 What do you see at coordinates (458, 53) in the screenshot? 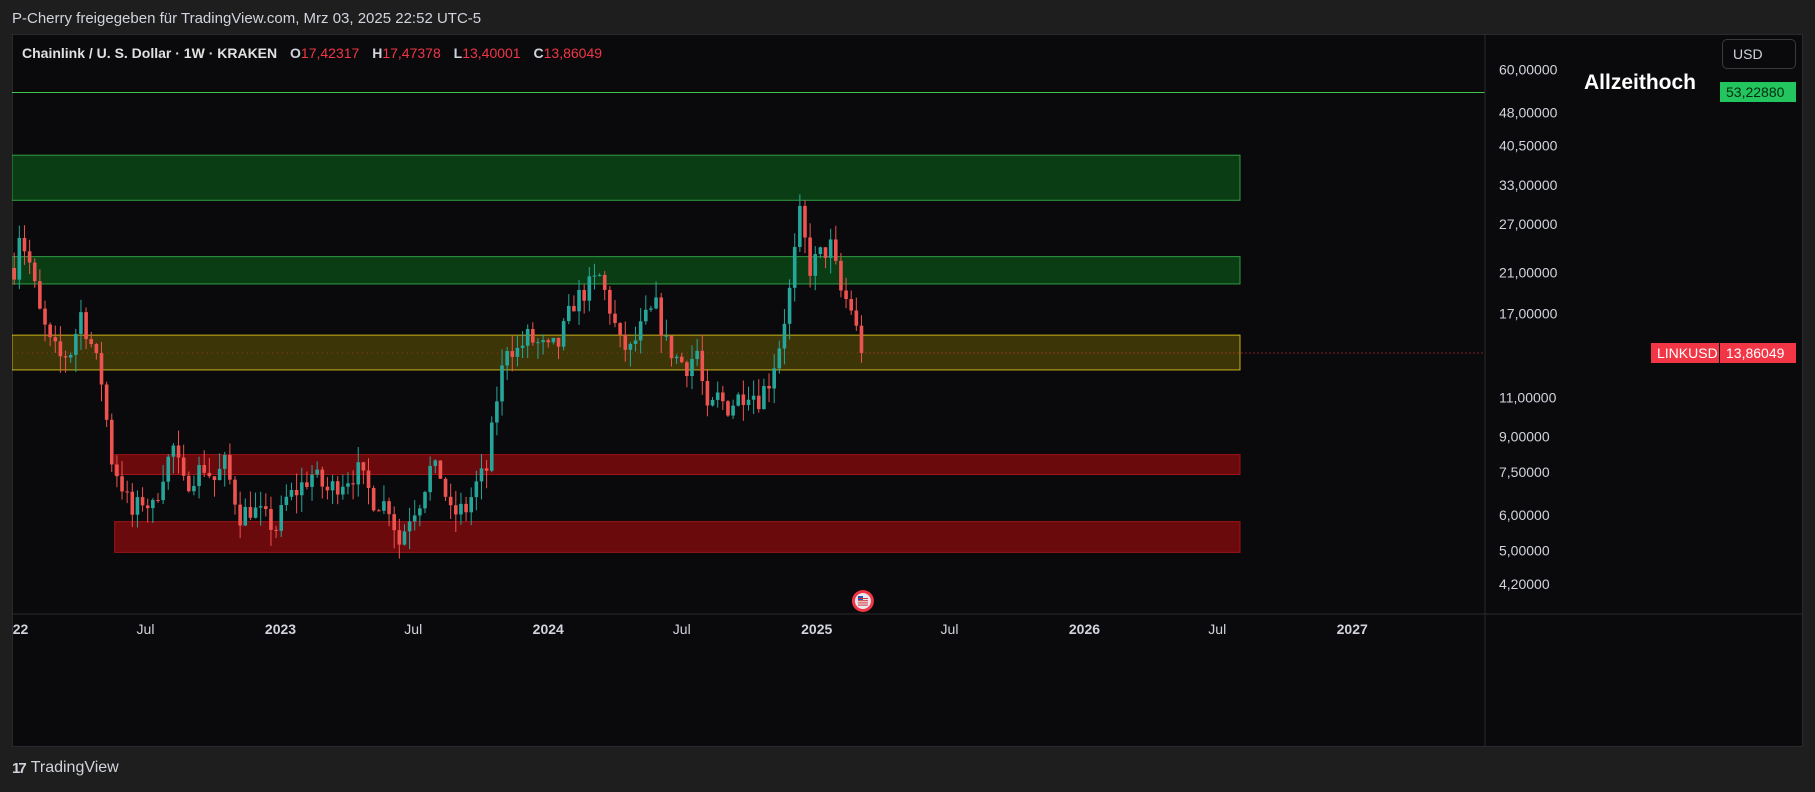
I see `low-key: L` at bounding box center [458, 53].